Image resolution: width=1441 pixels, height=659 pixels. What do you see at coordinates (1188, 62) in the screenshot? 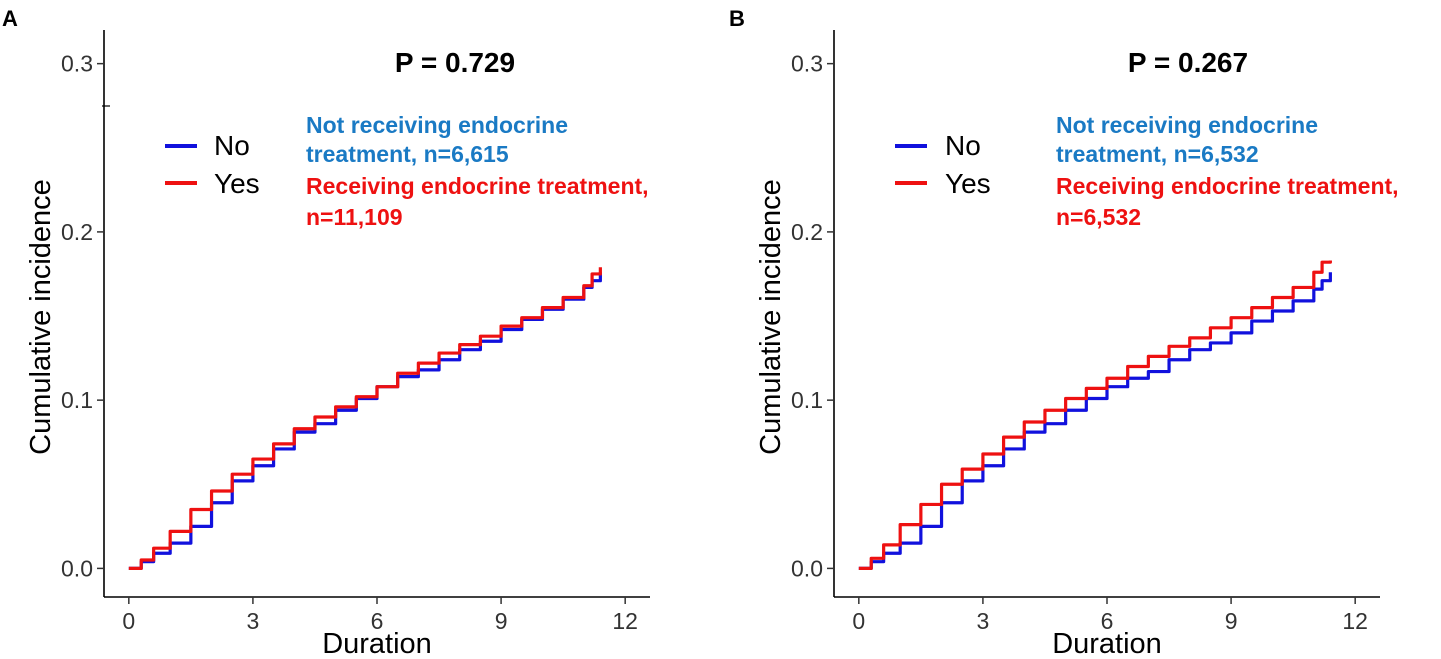
I see `chart-title: P = 0.267` at bounding box center [1188, 62].